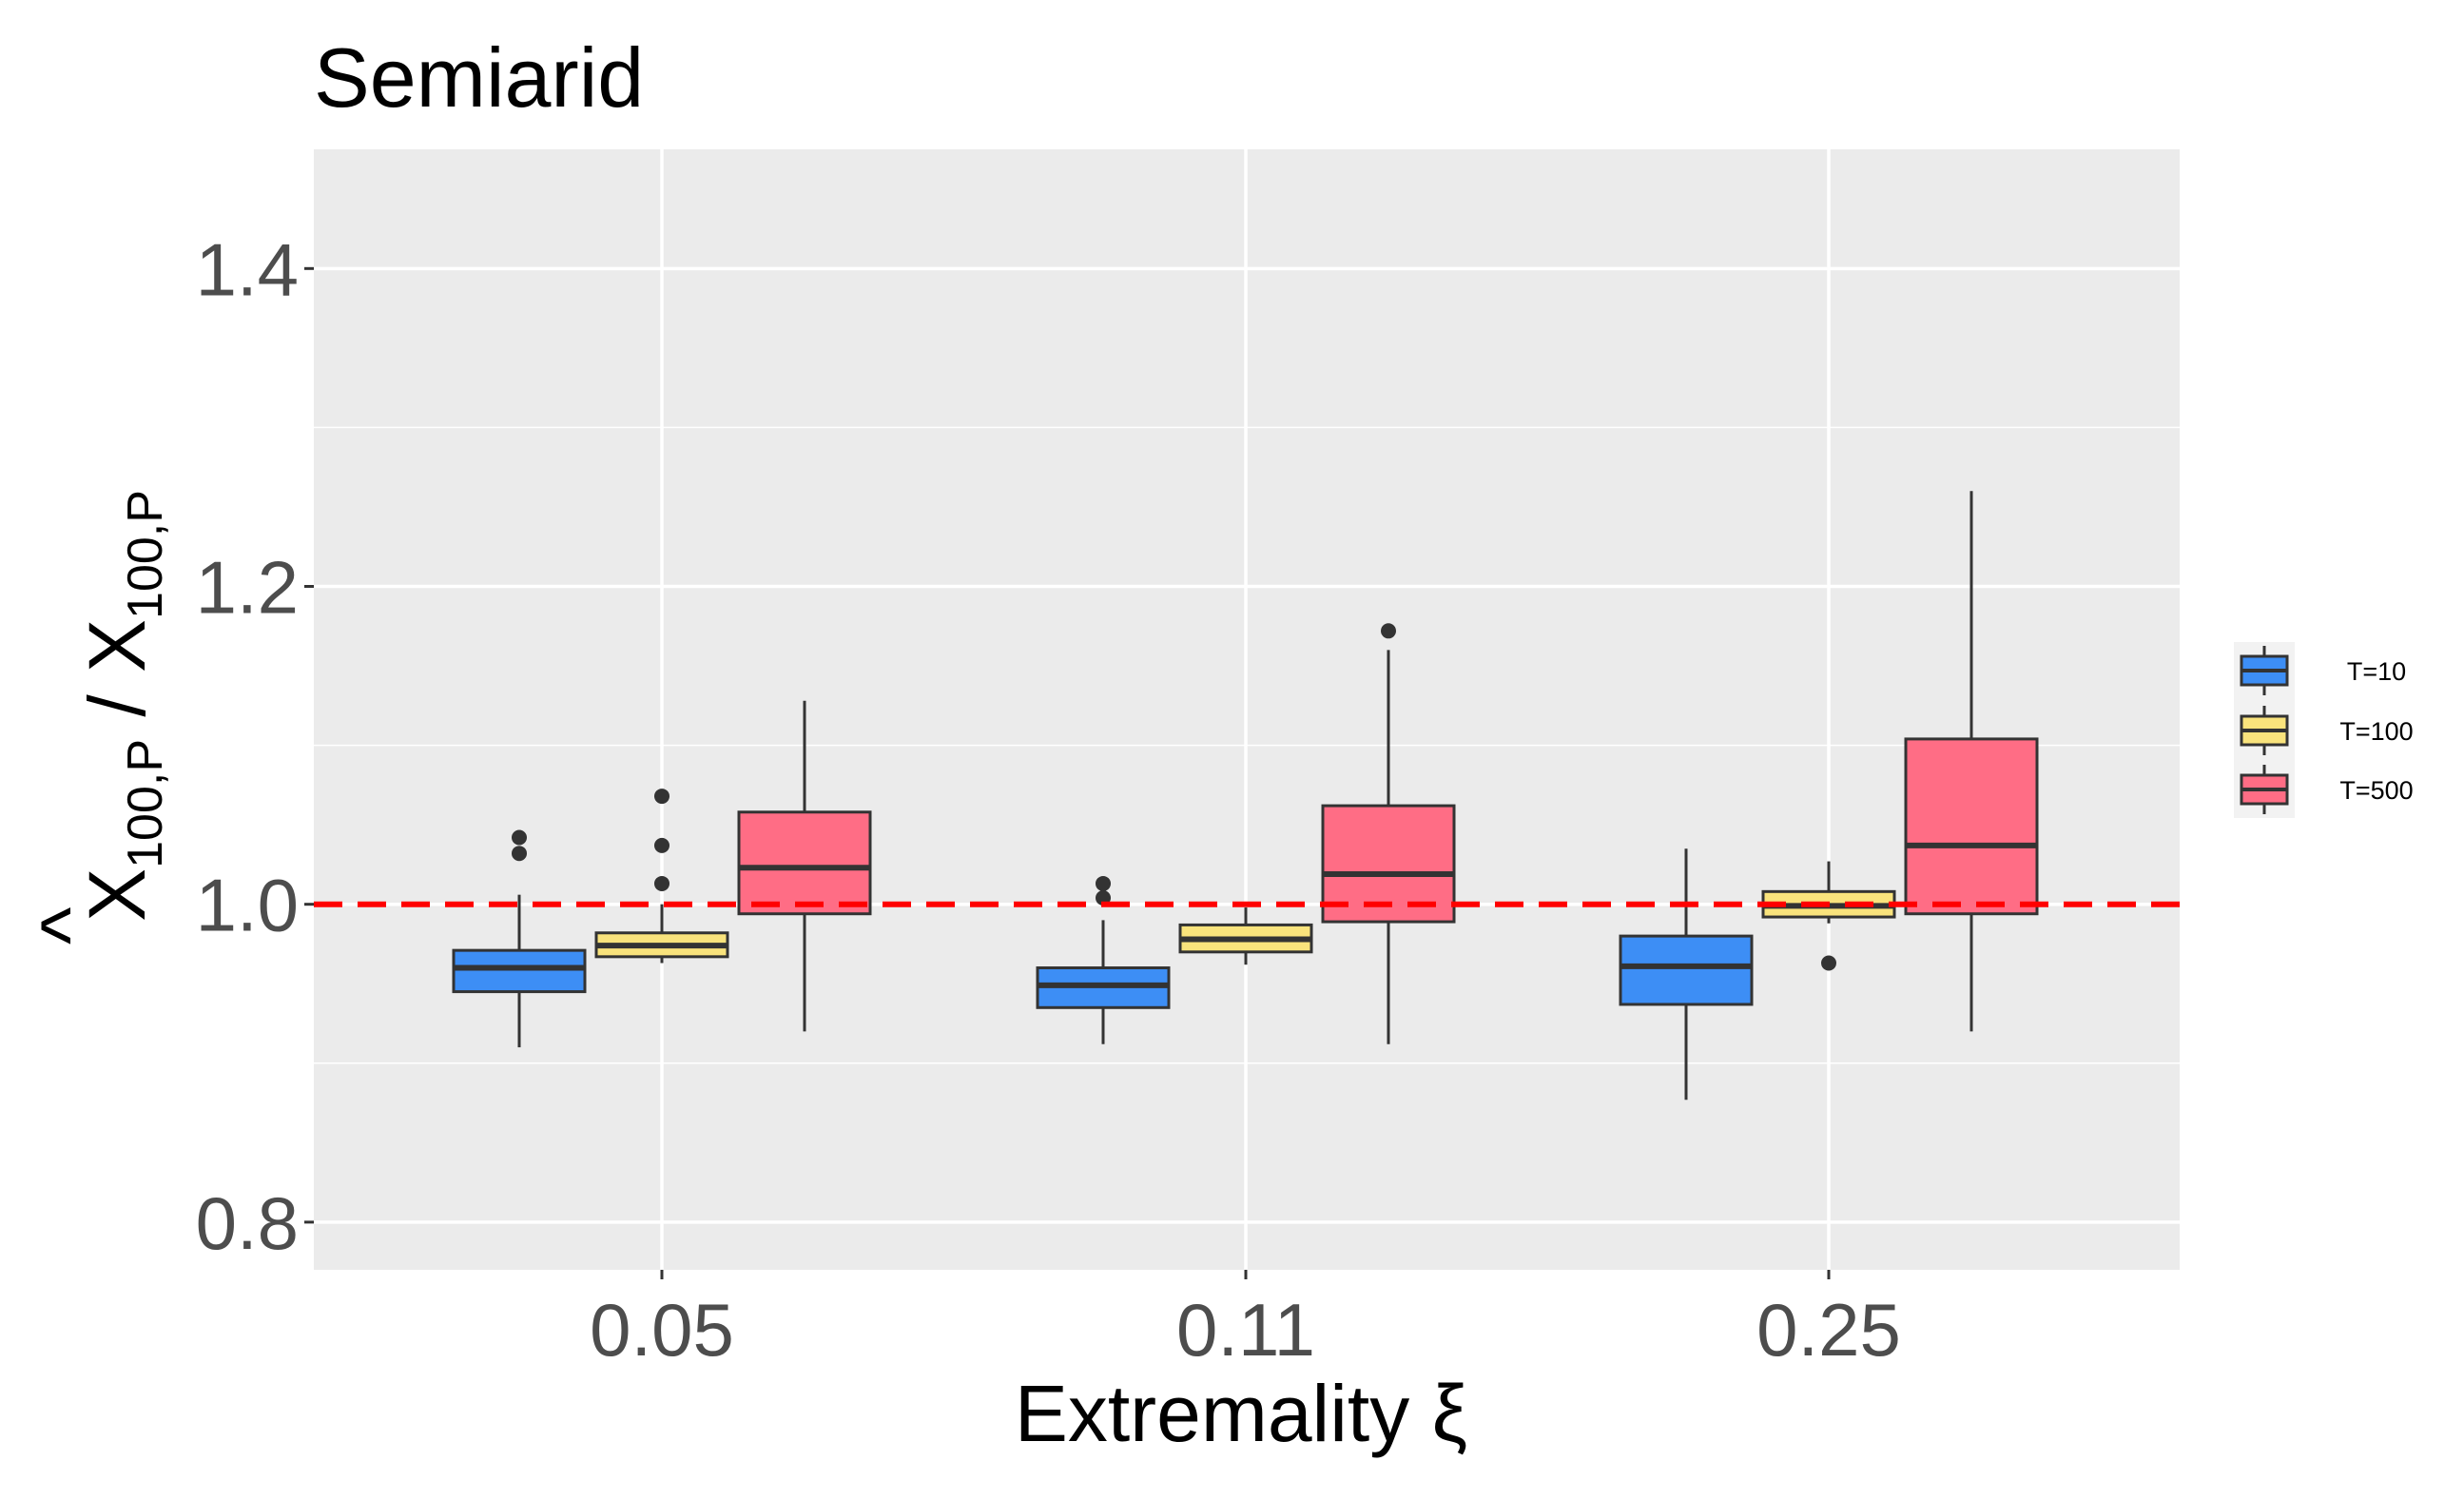  I want to click on box-T=10-0.05, so click(520, 938).